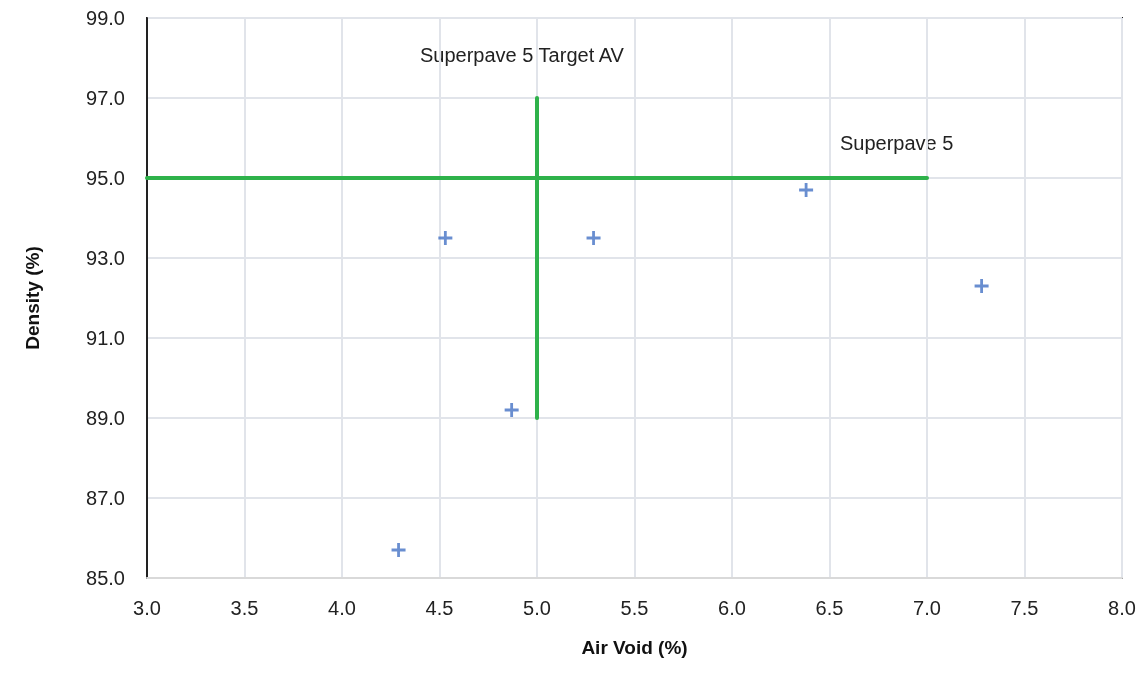 The height and width of the screenshot is (673, 1142). What do you see at coordinates (522, 55) in the screenshot?
I see `annotation: Superpave 5 Target AV` at bounding box center [522, 55].